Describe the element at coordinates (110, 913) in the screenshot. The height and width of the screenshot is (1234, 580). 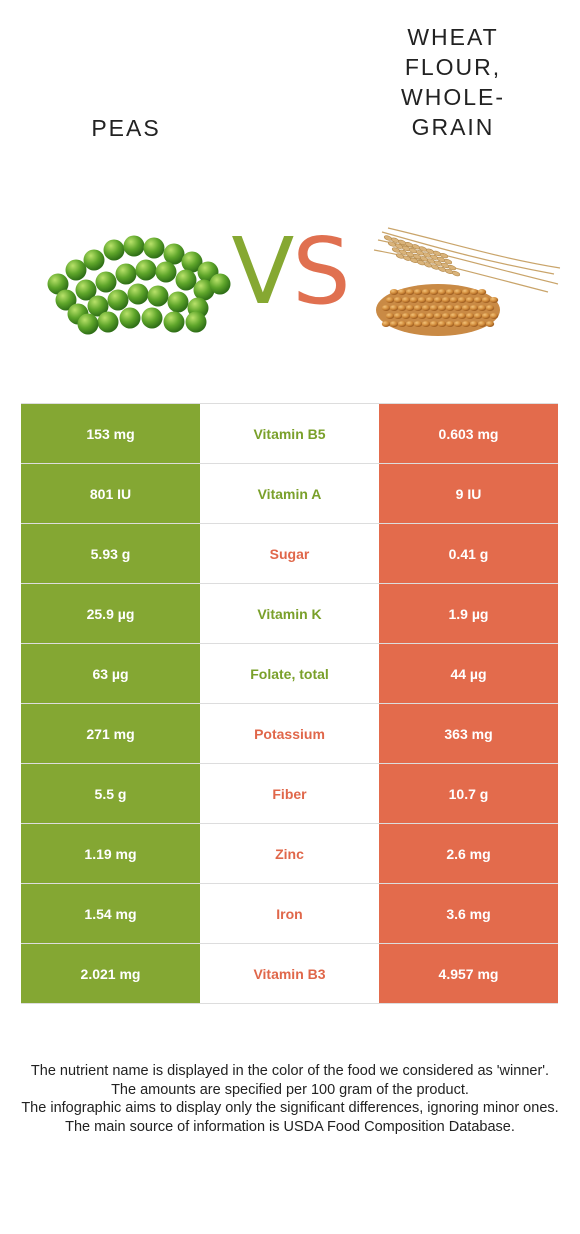
I see `left-value: 1.54 mg` at that location.